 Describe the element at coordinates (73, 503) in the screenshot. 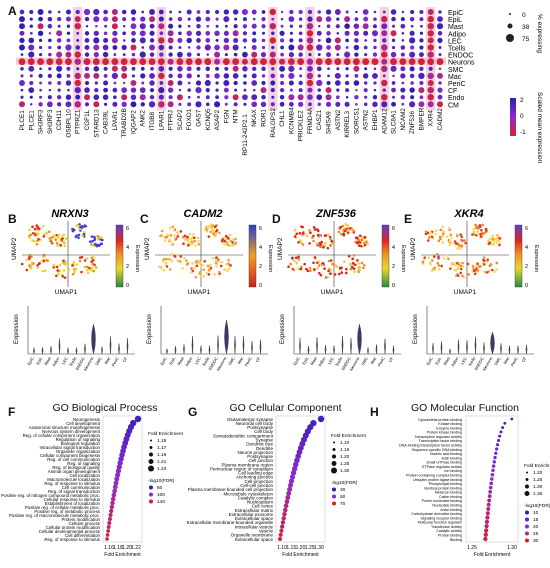

I see `go-term-label: Establishment of localization` at that location.